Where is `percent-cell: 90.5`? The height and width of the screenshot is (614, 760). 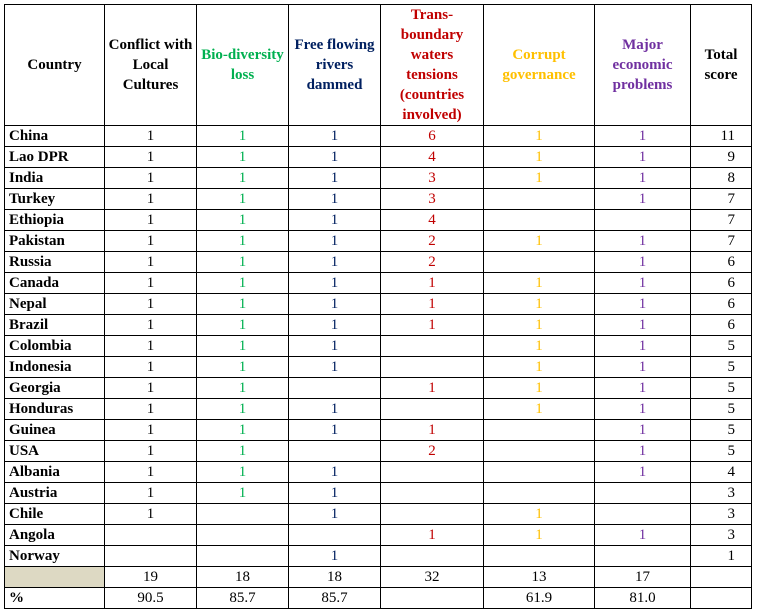
percent-cell: 90.5 is located at coordinates (150, 598).